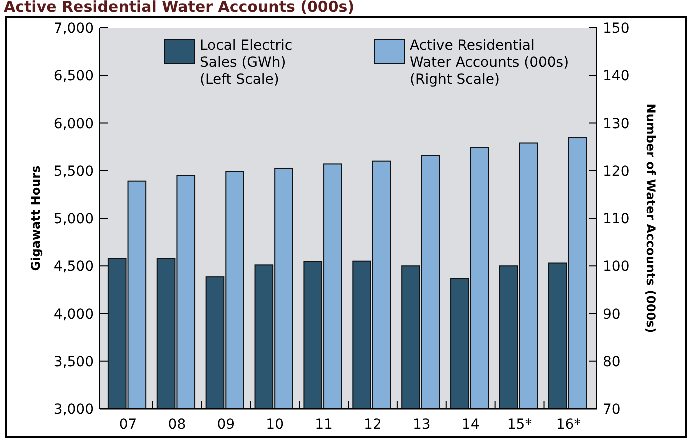 The height and width of the screenshot is (441, 692). Describe the element at coordinates (612, 362) in the screenshot. I see `y2-tick-label: 80` at that location.